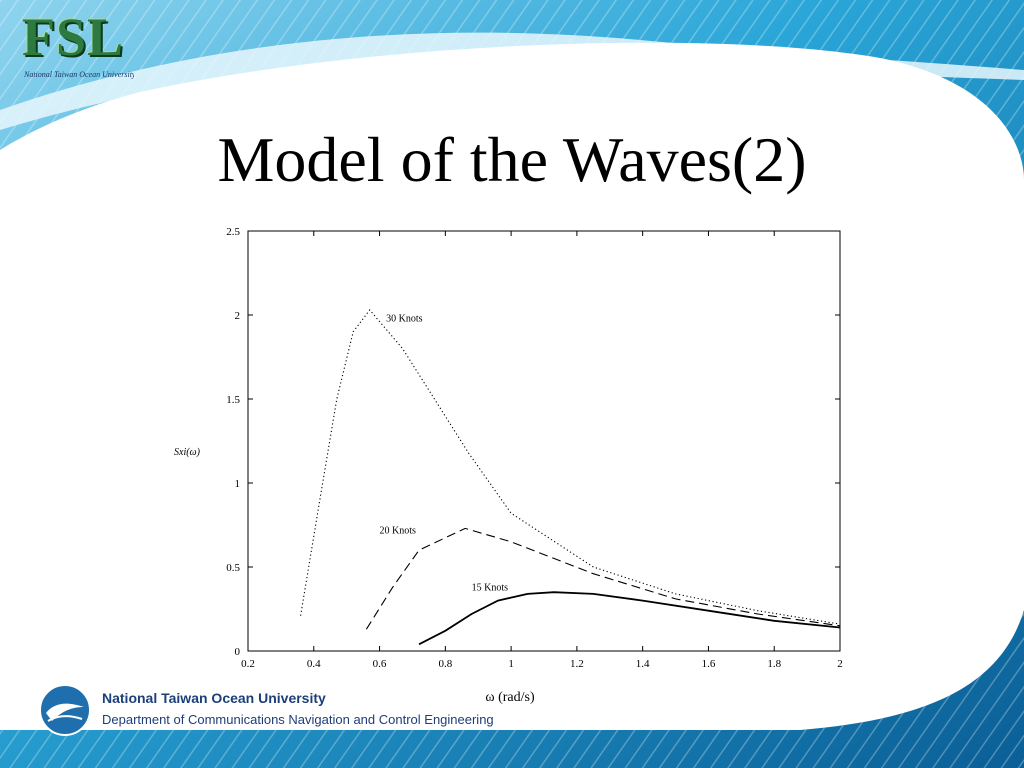  What do you see at coordinates (238, 652) in the screenshot?
I see `y-tick-label: 0` at bounding box center [238, 652].